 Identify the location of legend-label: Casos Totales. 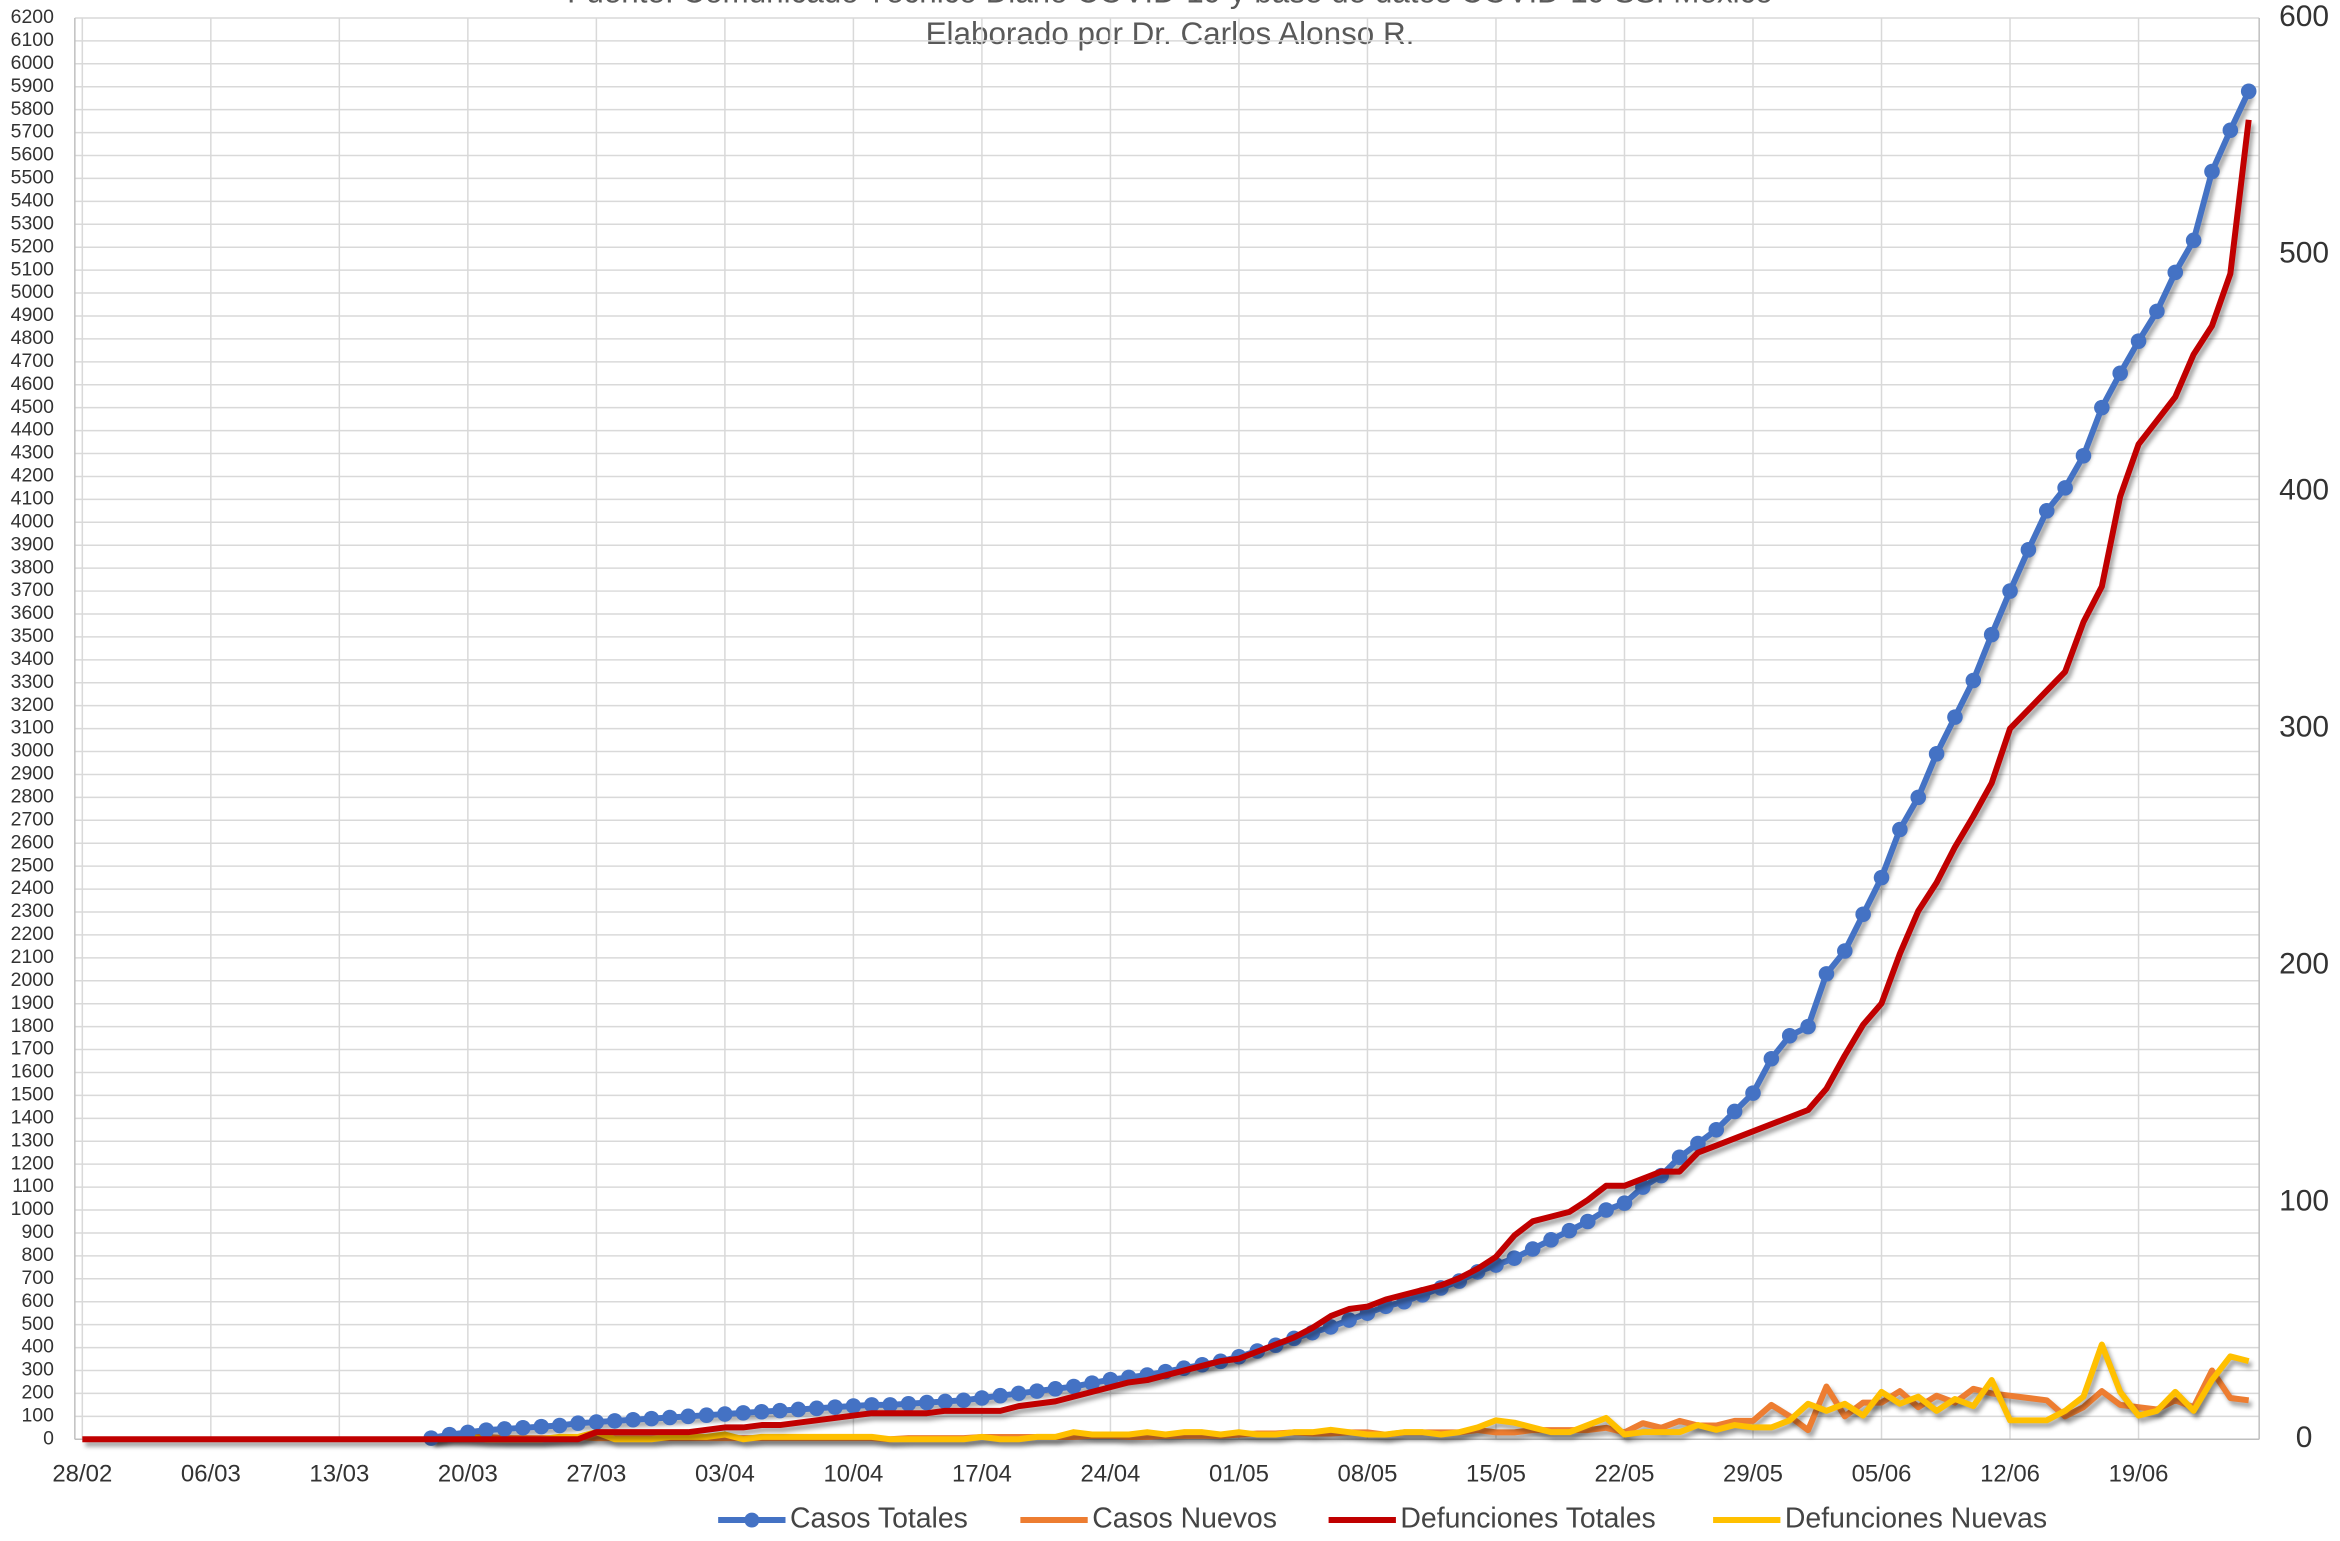
(879, 1519).